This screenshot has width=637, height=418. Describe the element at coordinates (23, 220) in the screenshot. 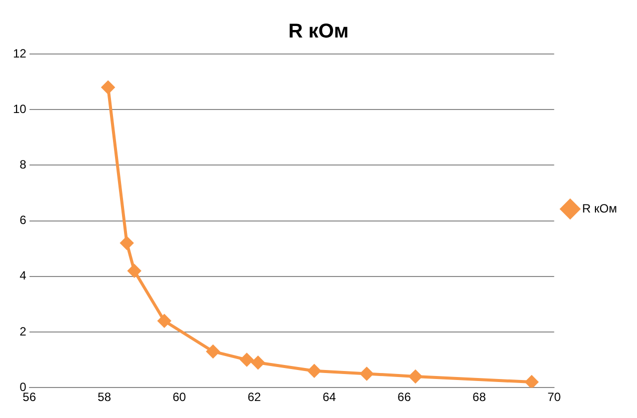

I see `y-tick-label: 6` at that location.